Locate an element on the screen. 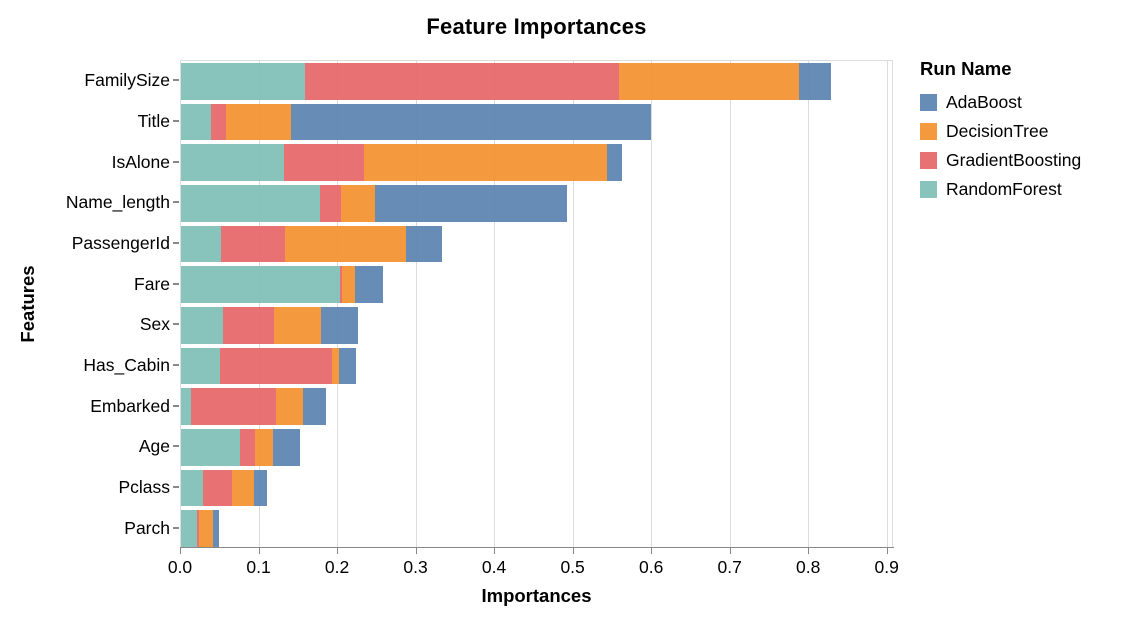 The image size is (1136, 642). legend-label: DecisionTree is located at coordinates (997, 131).